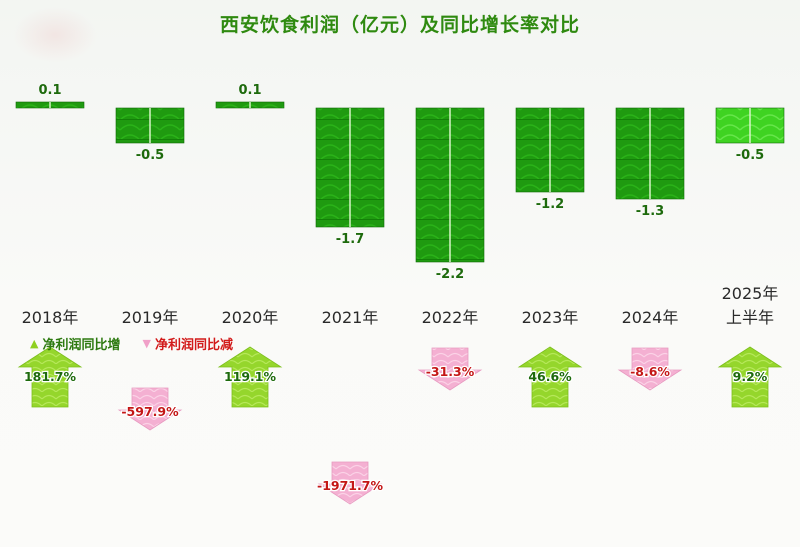 Image resolution: width=800 pixels, height=547 pixels. I want to click on category-label-6: 2024年, so click(650, 317).